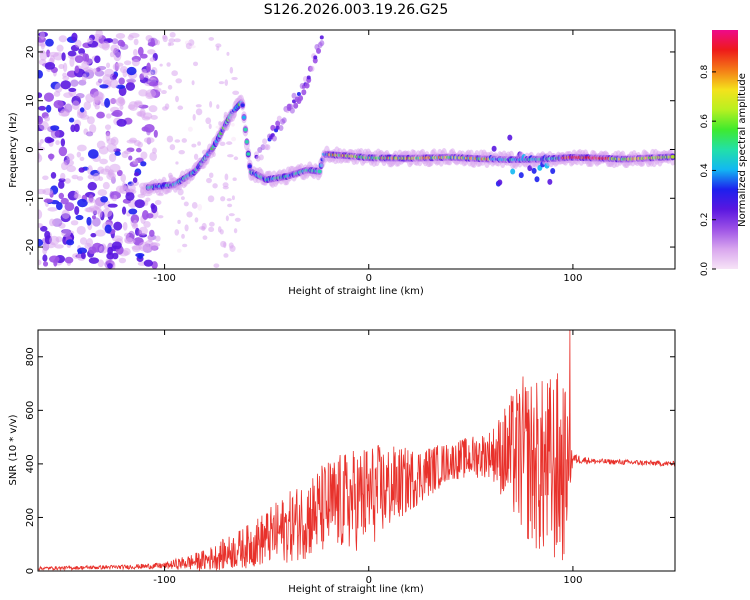 The image size is (750, 600). What do you see at coordinates (369, 580) in the screenshot?
I see `x-tick-label: 0` at bounding box center [369, 580].